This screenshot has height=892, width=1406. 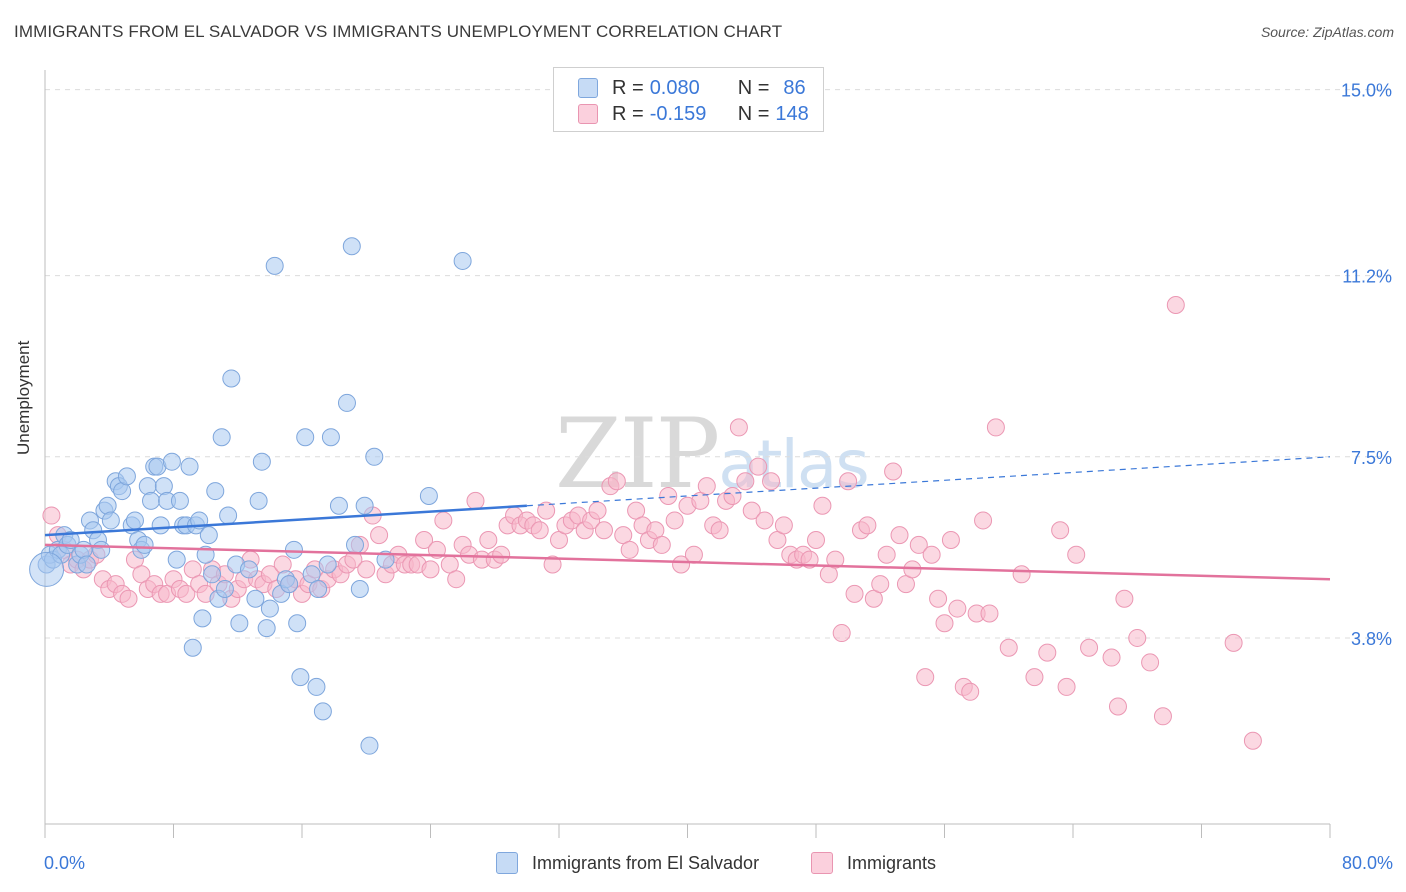 I want to click on bottom-legend-el-salvador: Immigrants from El Salvador, so click(x=627, y=863).